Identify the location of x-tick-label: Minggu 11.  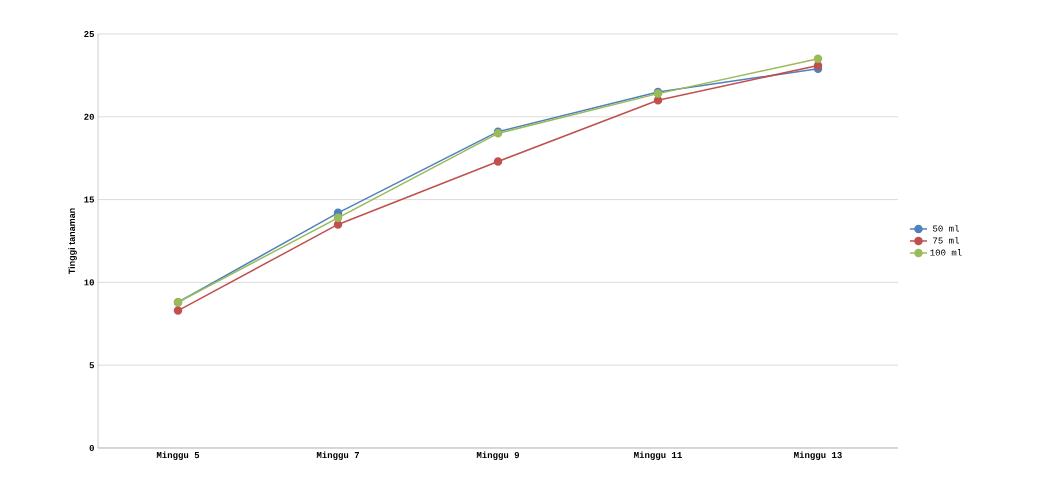
(658, 455).